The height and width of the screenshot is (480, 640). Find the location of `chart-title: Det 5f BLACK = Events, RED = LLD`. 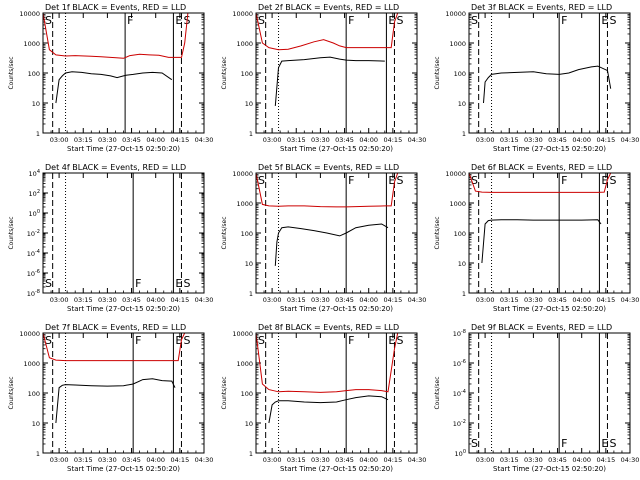

chart-title: Det 5f BLACK = Events, RED = LLD is located at coordinates (328, 167).